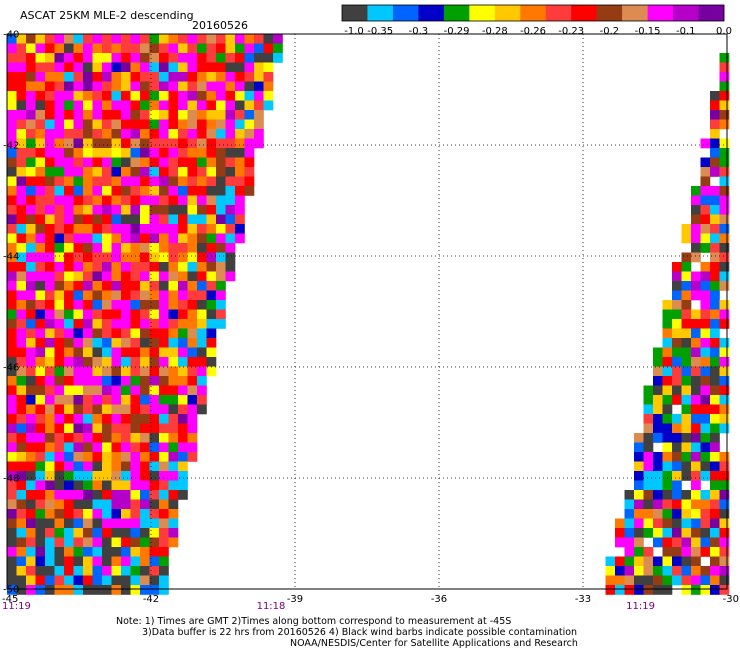 This screenshot has width=740, height=650. Describe the element at coordinates (370, 599) in the screenshot. I see `longitude-tick-labels: -45 -42 -39 -36 -33 -30` at that location.